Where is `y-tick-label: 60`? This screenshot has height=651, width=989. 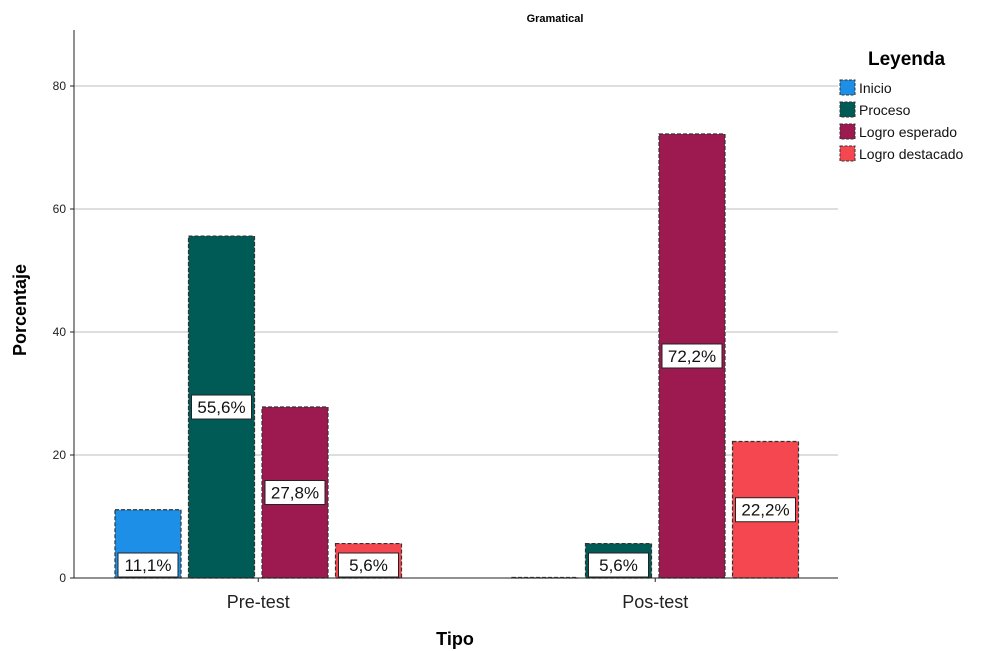 y-tick-label: 60 is located at coordinates (60, 209).